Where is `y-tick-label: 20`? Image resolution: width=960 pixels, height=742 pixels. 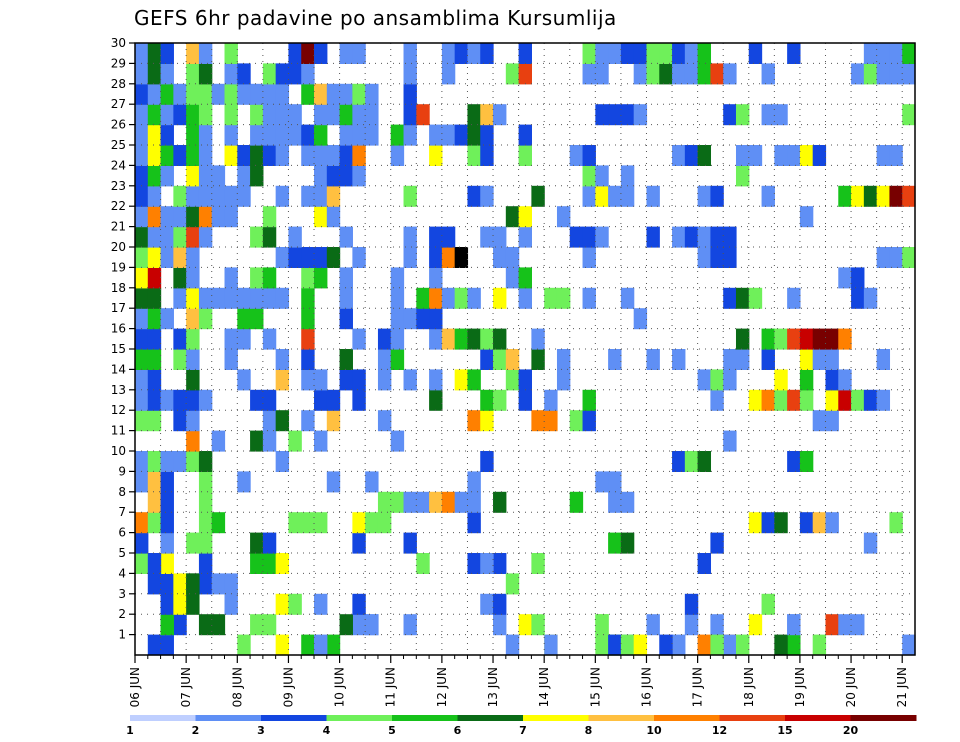
y-tick-label: 20 is located at coordinates (118, 247).